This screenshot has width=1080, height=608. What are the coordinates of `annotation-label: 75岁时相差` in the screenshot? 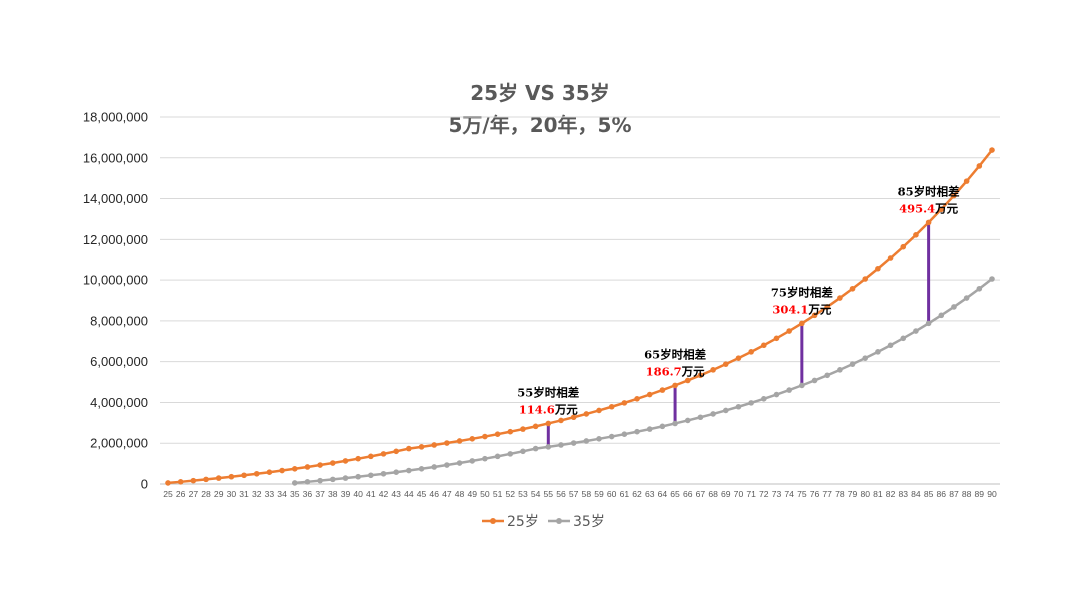 It's located at (802, 292).